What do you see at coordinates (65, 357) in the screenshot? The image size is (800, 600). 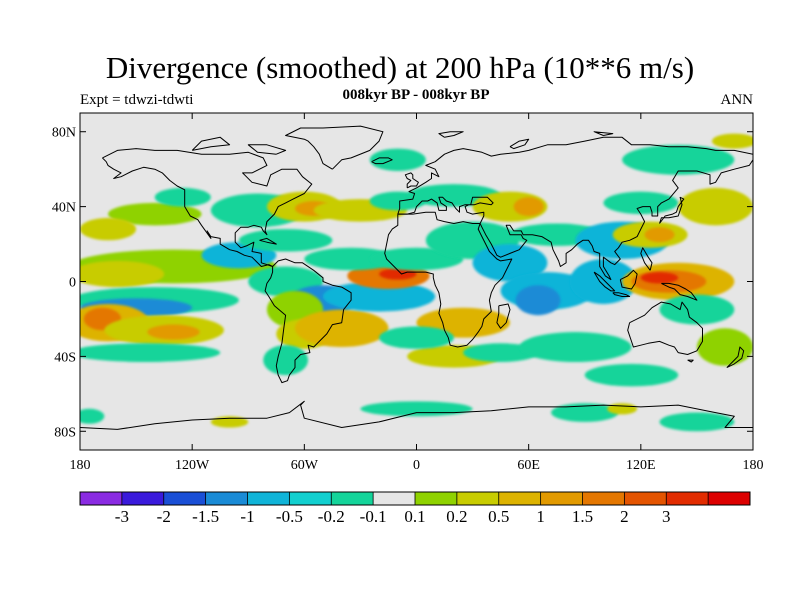 I see `lat-tick-label: 40S` at bounding box center [65, 357].